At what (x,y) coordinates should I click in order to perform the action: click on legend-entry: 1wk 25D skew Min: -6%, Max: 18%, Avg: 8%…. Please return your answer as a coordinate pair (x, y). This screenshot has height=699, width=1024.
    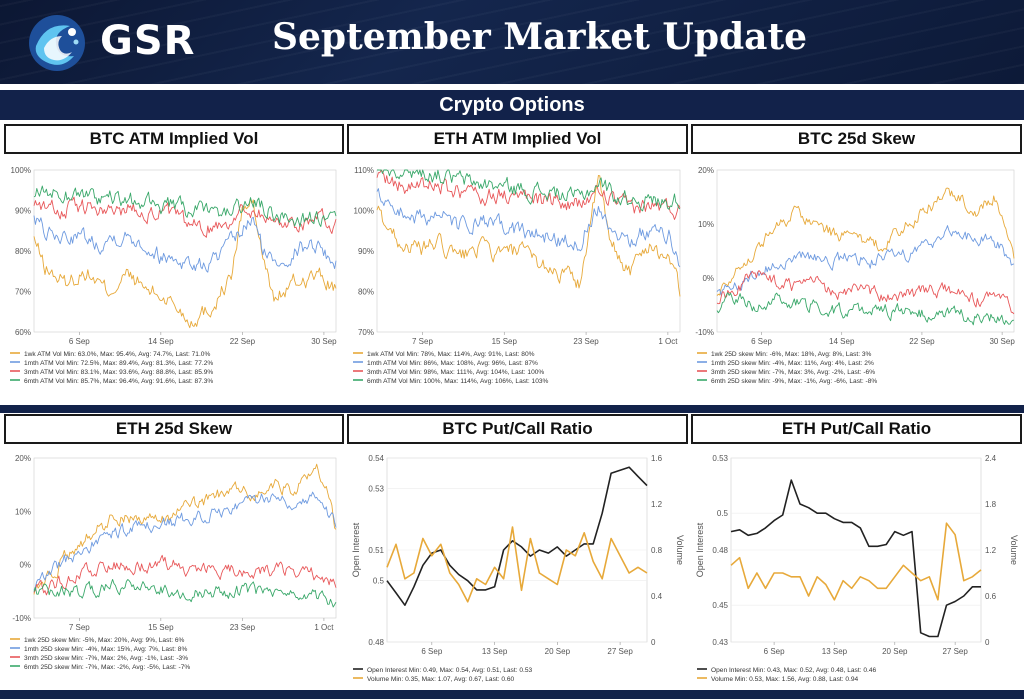
    Looking at the image, I should click on (791, 354).